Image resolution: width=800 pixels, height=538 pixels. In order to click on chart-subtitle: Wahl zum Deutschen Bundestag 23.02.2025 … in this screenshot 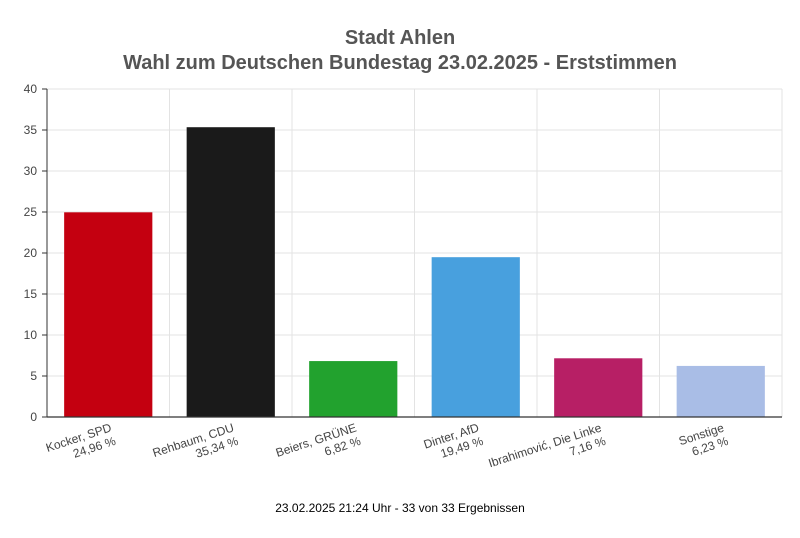, I will do `click(400, 63)`.